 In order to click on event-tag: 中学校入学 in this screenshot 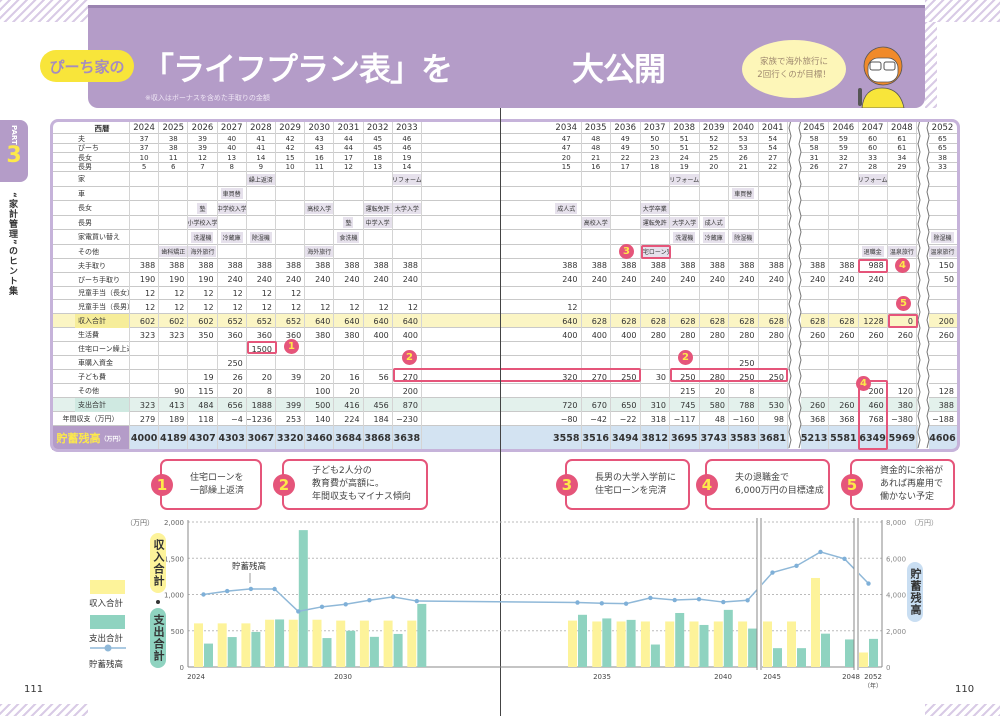, I will do `click(231, 208)`.